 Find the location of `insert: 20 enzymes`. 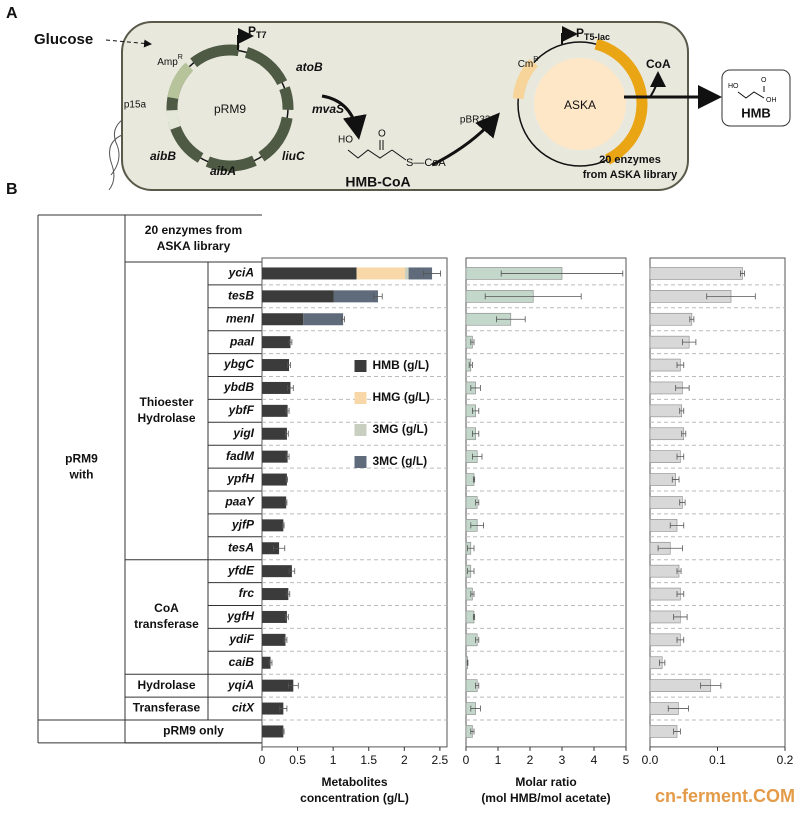

insert: 20 enzymes is located at coordinates (630, 160).